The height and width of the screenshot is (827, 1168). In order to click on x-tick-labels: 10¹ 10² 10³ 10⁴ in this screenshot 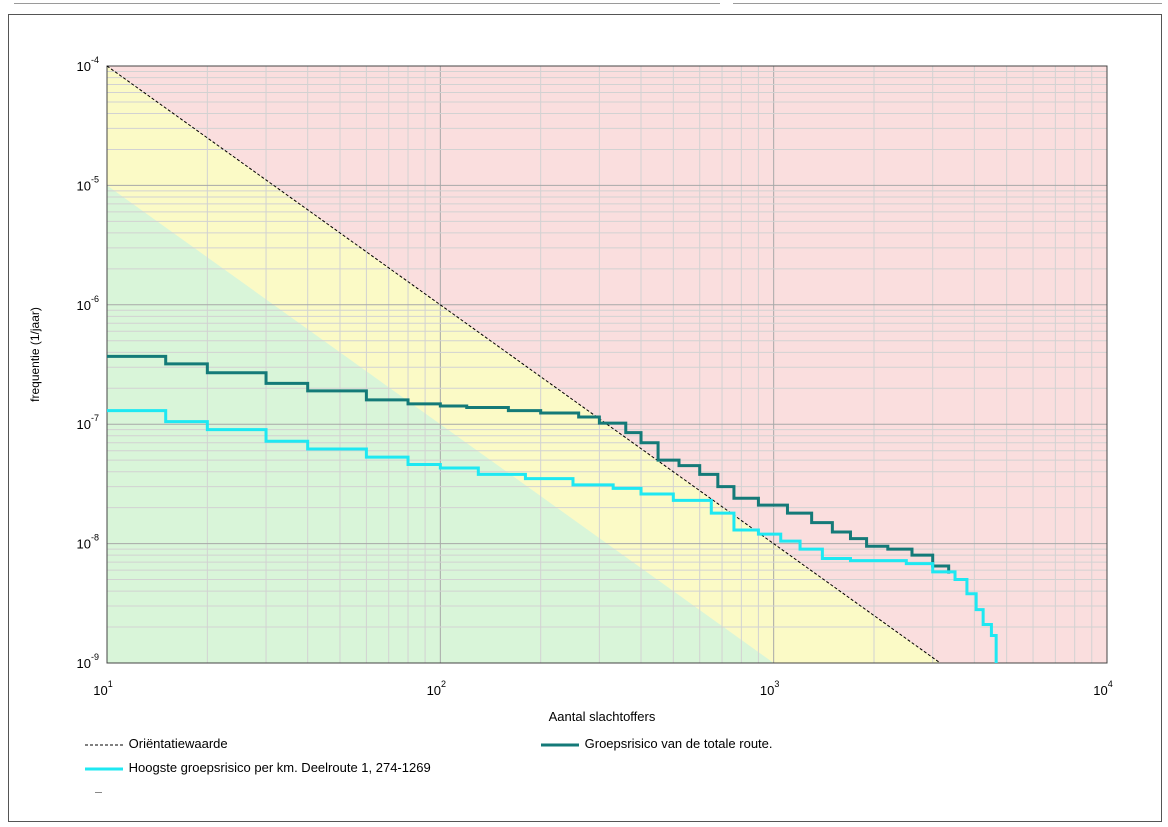, I will do `click(602, 688)`.